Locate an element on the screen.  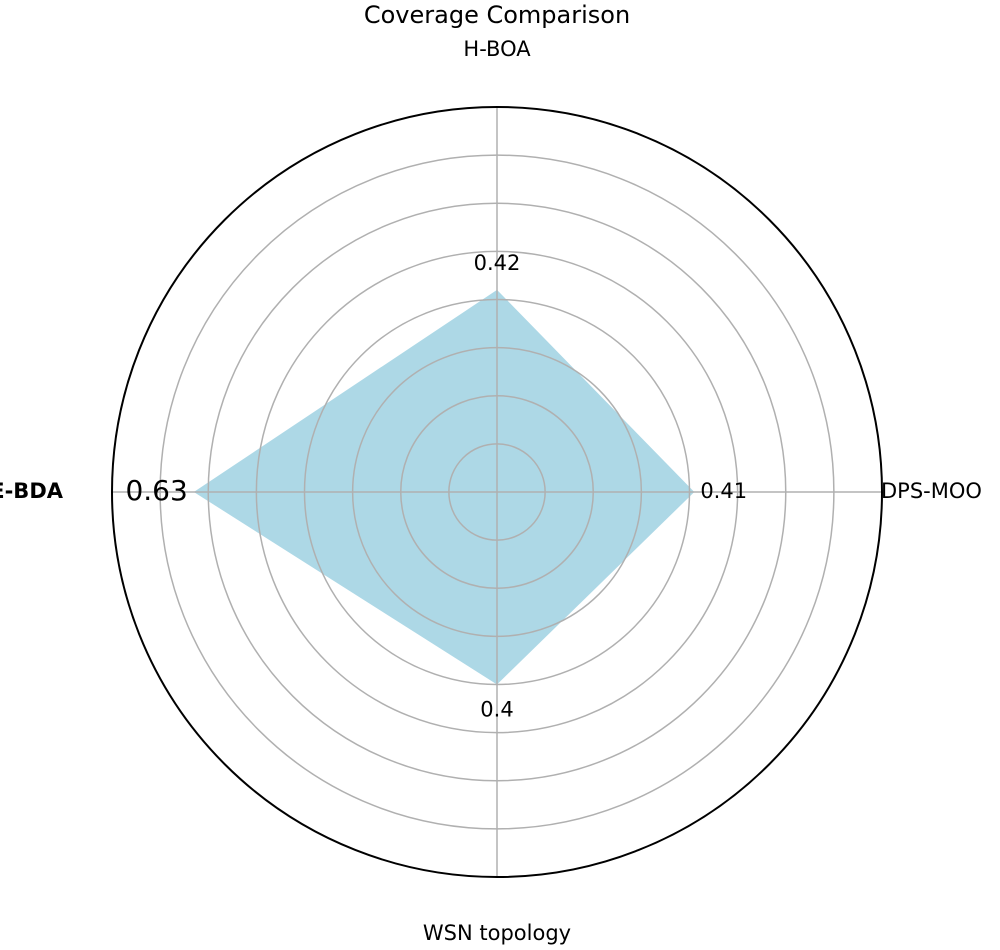
chart-title: Coverage Comparison is located at coordinates (497, 15).